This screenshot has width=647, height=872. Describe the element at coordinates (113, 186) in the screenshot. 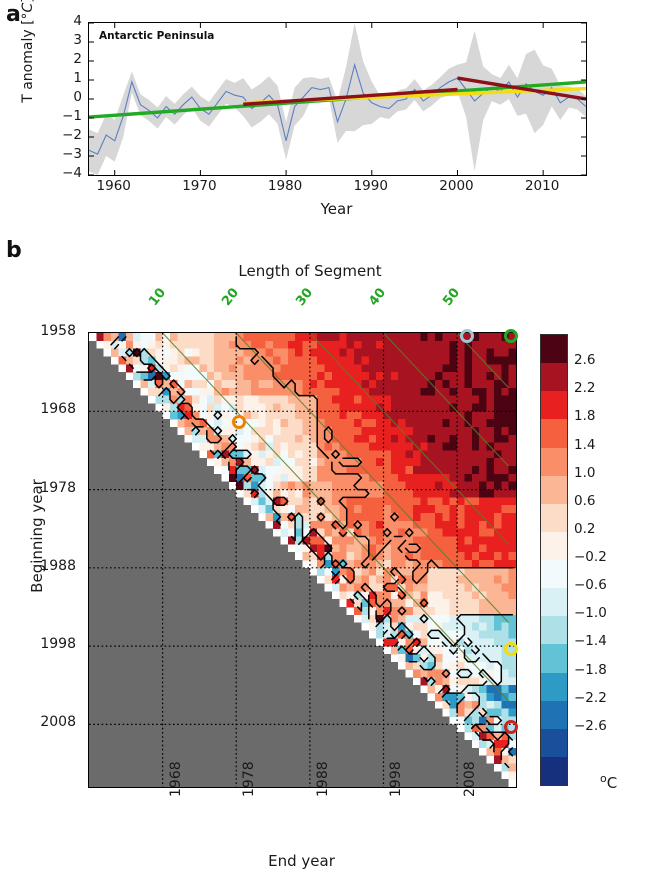

I see `panel-a-x-tick: 1960` at that location.